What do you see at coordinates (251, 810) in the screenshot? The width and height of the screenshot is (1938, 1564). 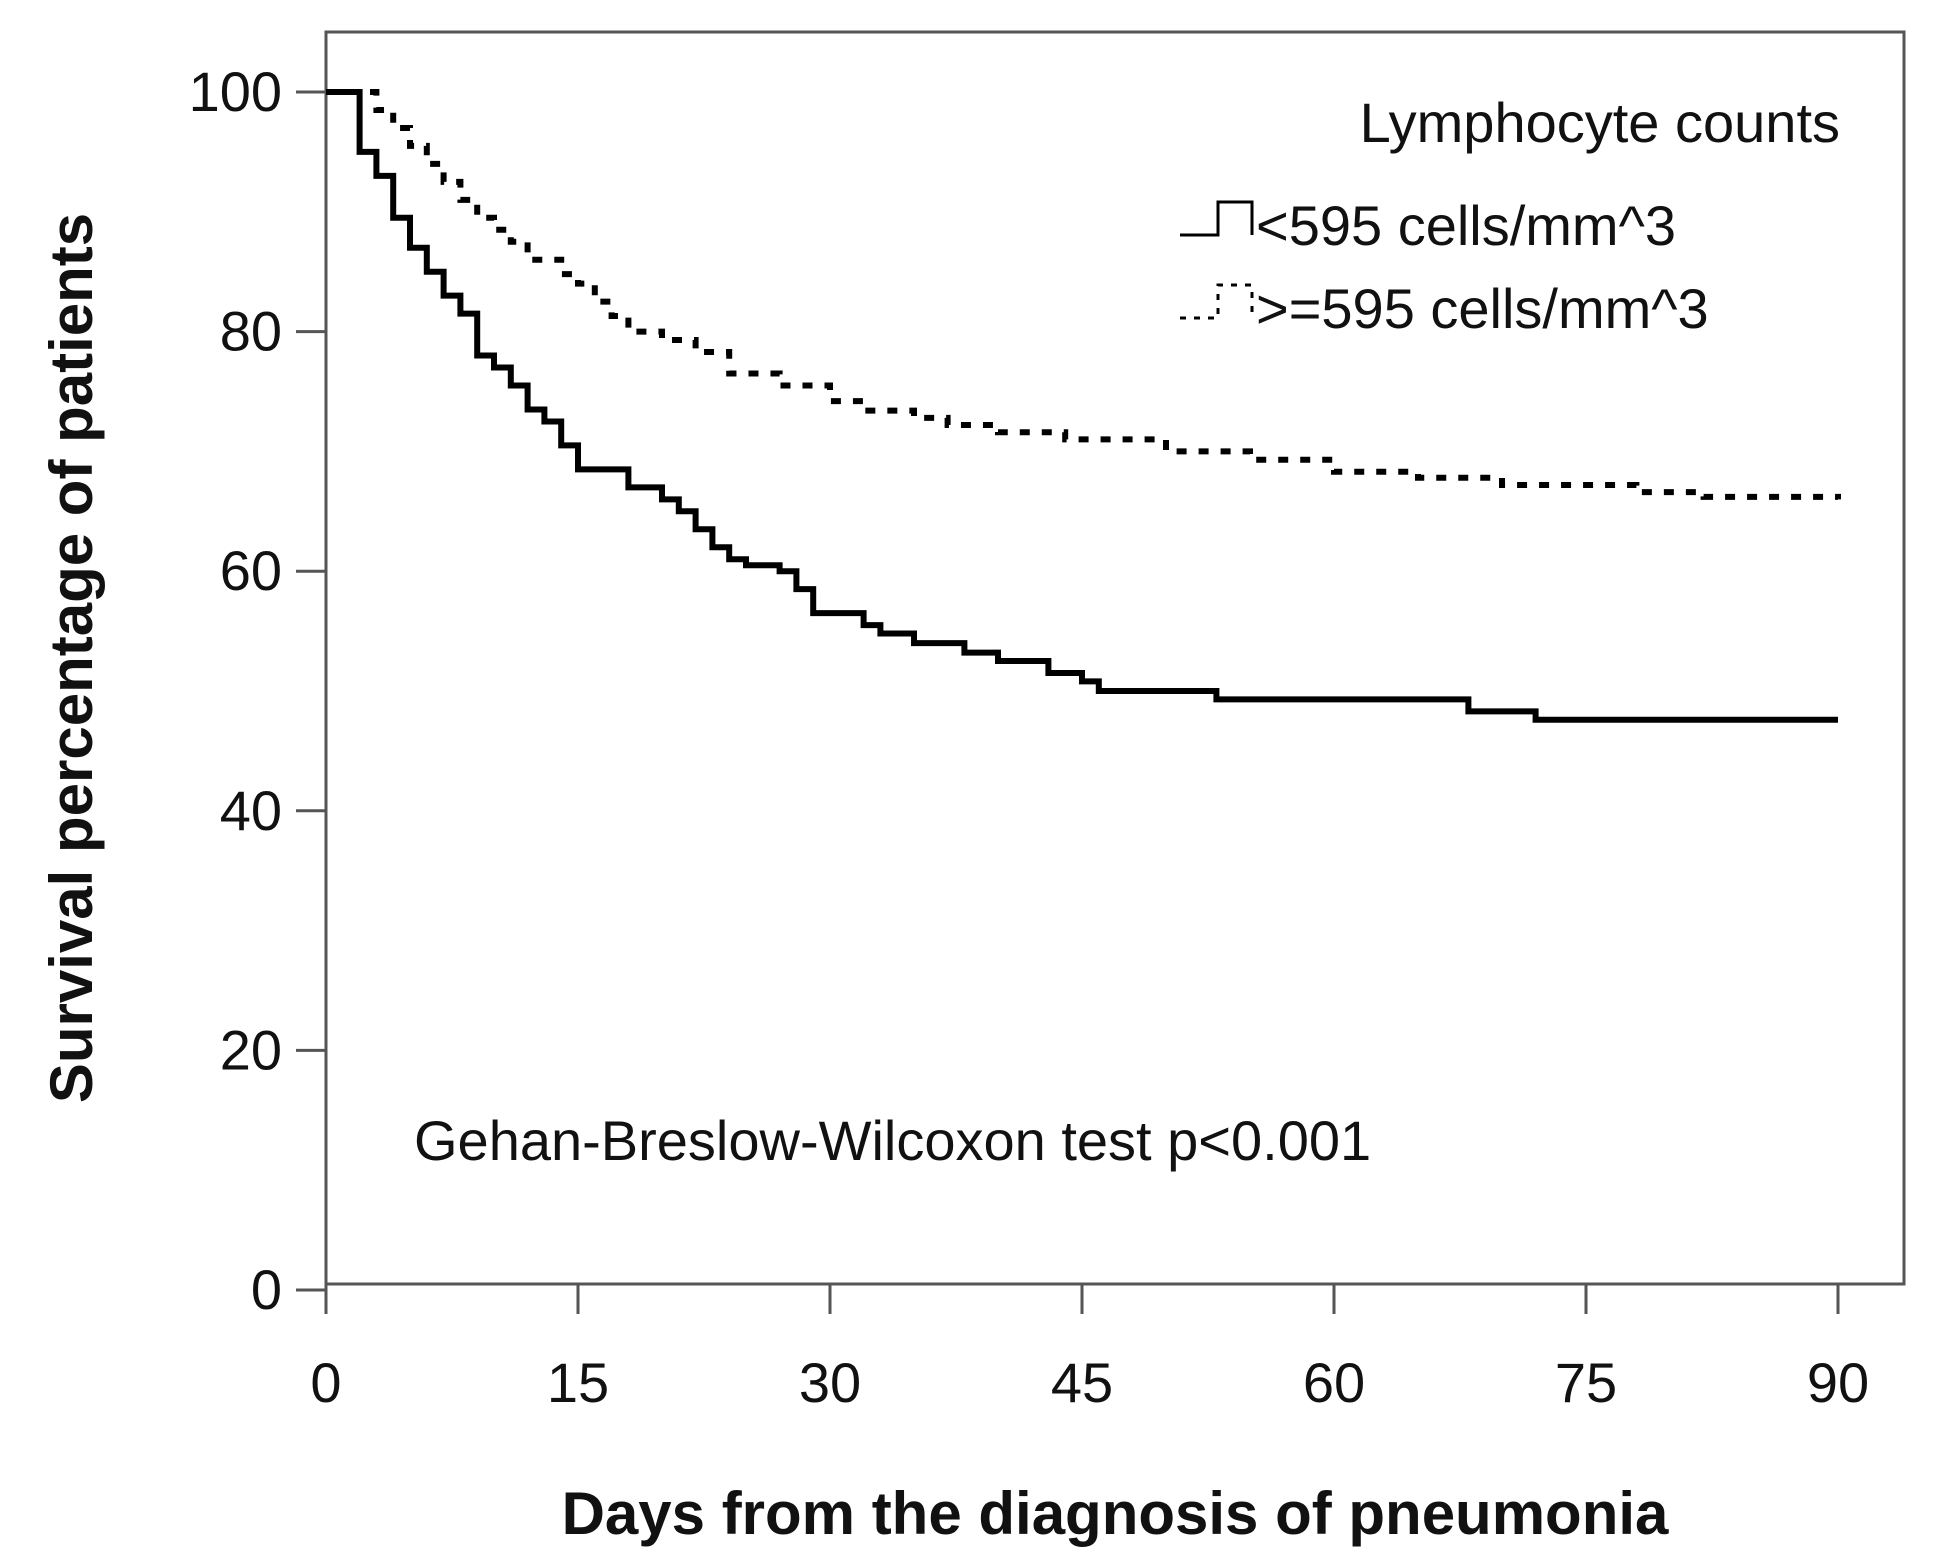 I see `y-tick-label-40: 40` at bounding box center [251, 810].